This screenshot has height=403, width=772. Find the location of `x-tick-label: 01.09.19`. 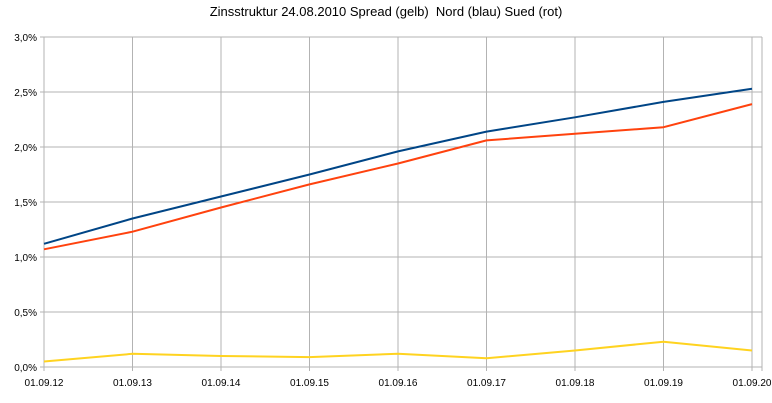

x-tick-label: 01.09.19 is located at coordinates (663, 383).